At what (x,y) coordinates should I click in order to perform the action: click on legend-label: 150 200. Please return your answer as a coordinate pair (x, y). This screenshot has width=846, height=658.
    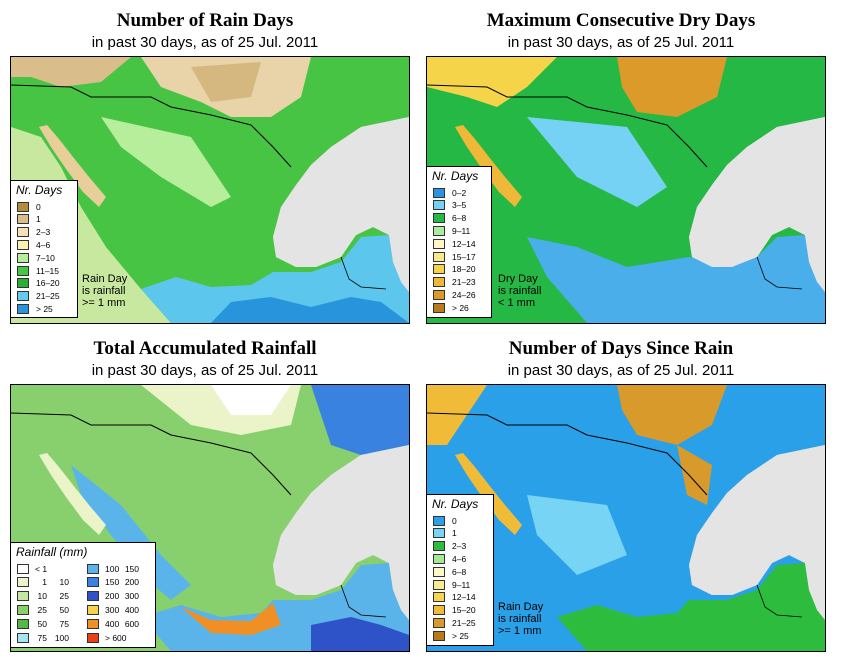
    Looking at the image, I should click on (122, 582).